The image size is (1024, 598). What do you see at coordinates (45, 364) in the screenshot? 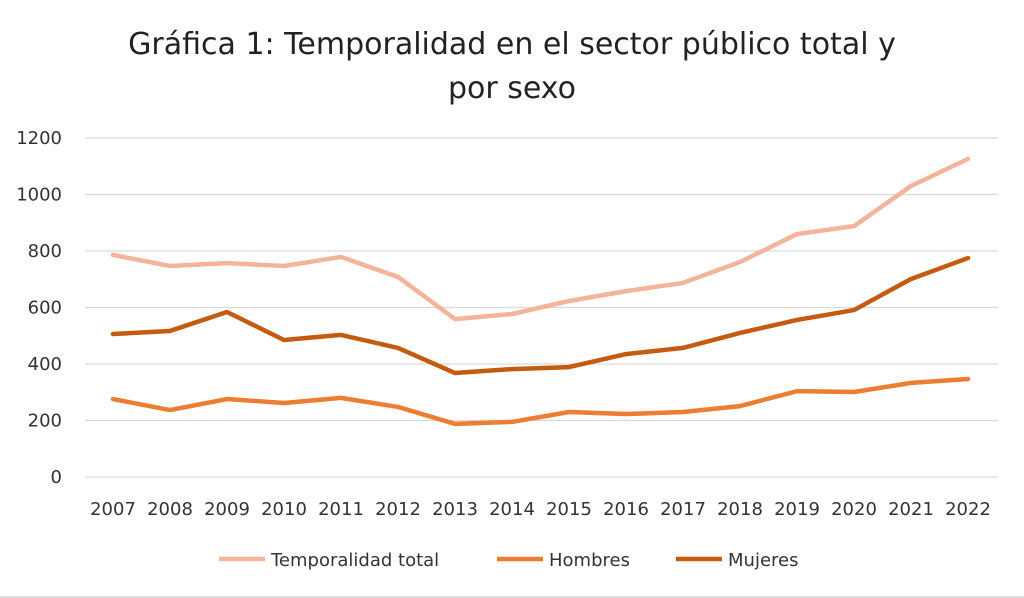
I see `y-tick-label: 400` at bounding box center [45, 364].